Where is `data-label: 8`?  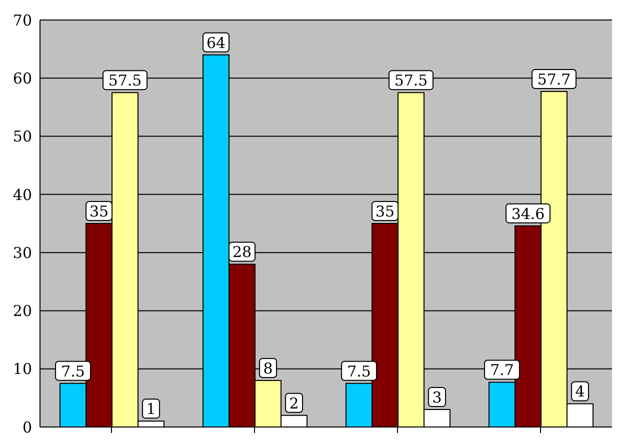
data-label: 8 is located at coordinates (268, 368).